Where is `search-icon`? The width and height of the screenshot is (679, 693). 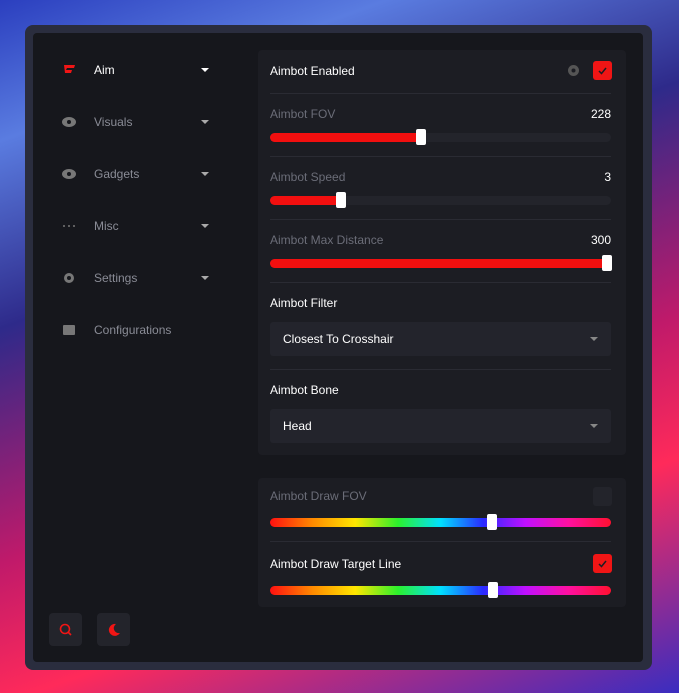 search-icon is located at coordinates (65, 629).